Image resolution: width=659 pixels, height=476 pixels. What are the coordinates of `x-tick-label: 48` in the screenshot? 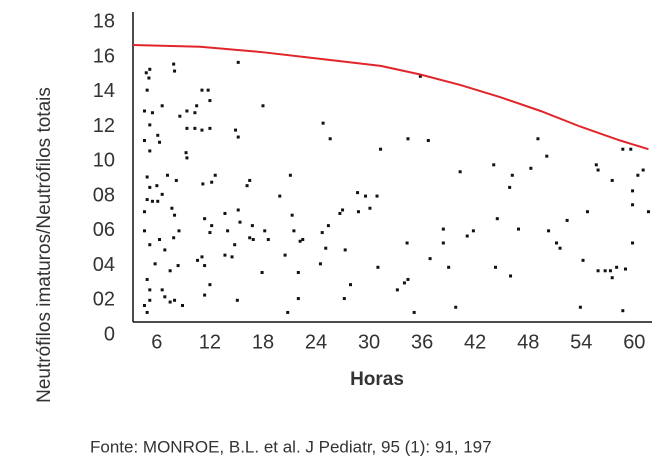 It's located at (528, 342).